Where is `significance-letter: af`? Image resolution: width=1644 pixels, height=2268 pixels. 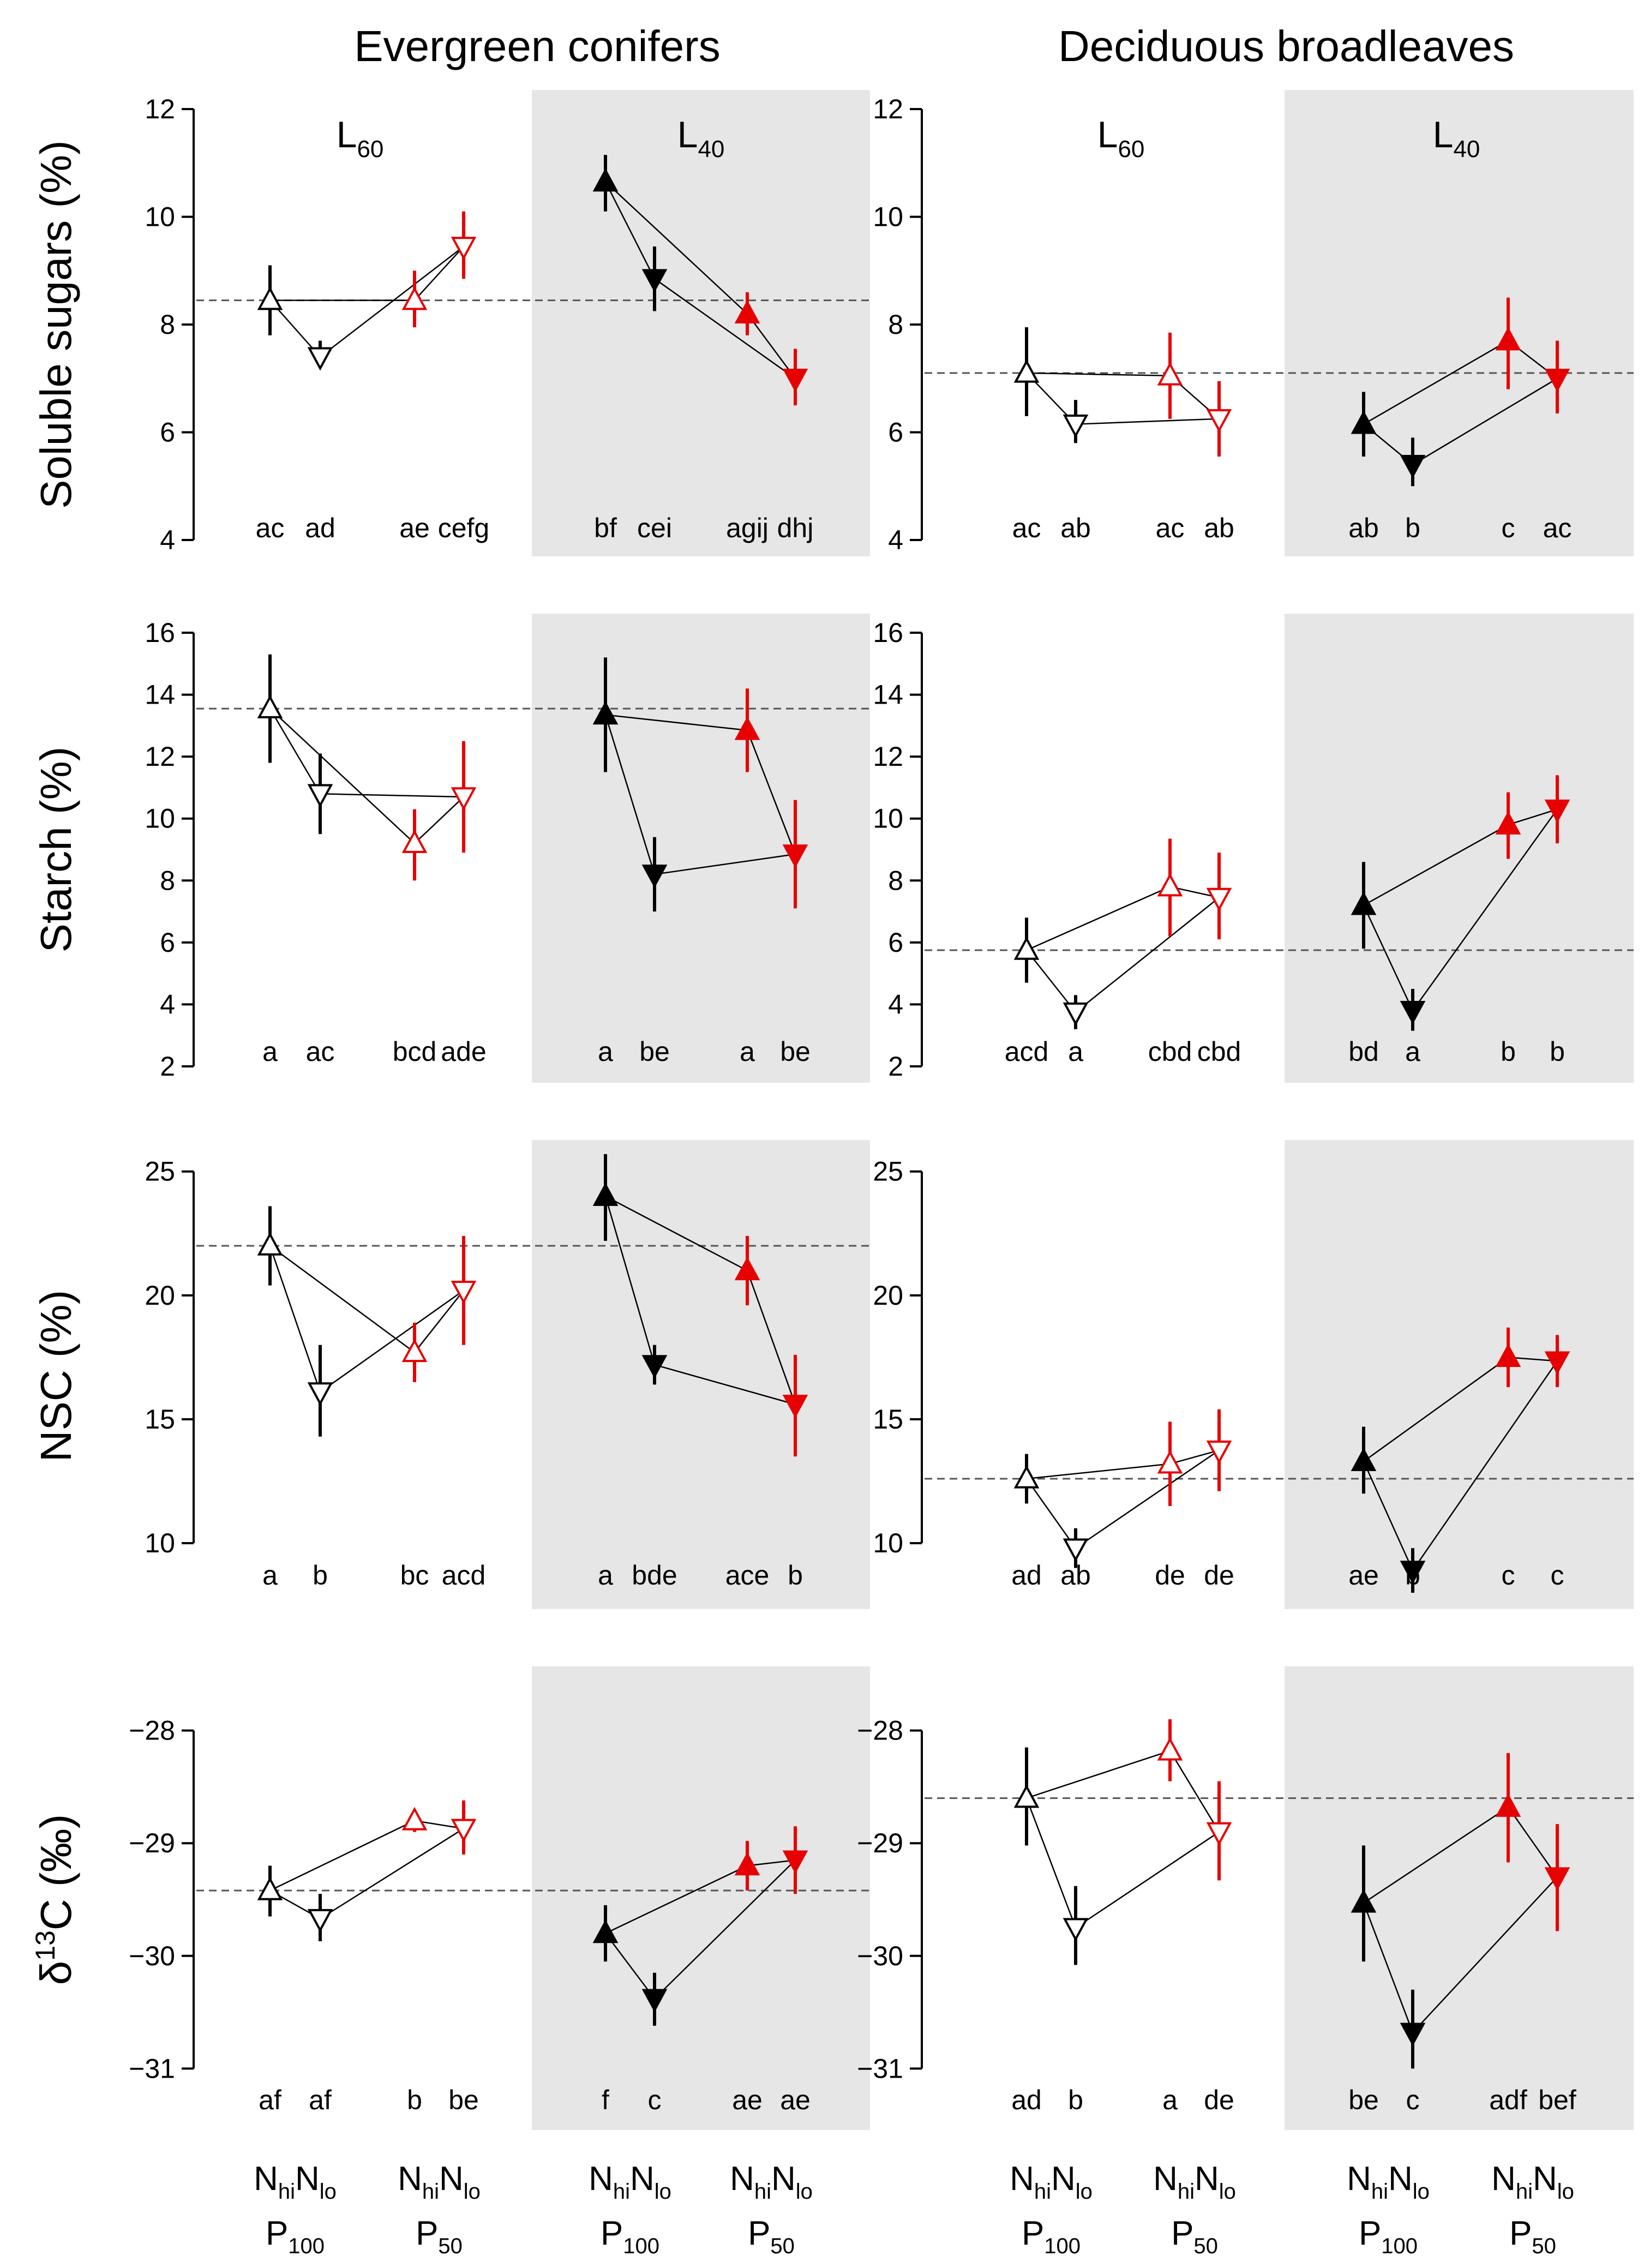 significance-letter: af is located at coordinates (320, 2100).